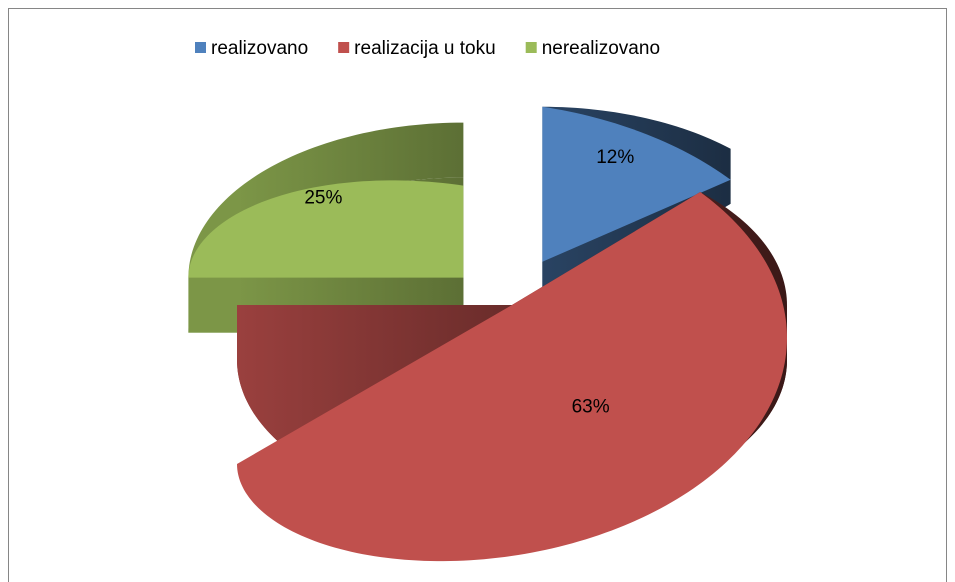 The image size is (955, 582). I want to click on slice-side, so click(326, 227).